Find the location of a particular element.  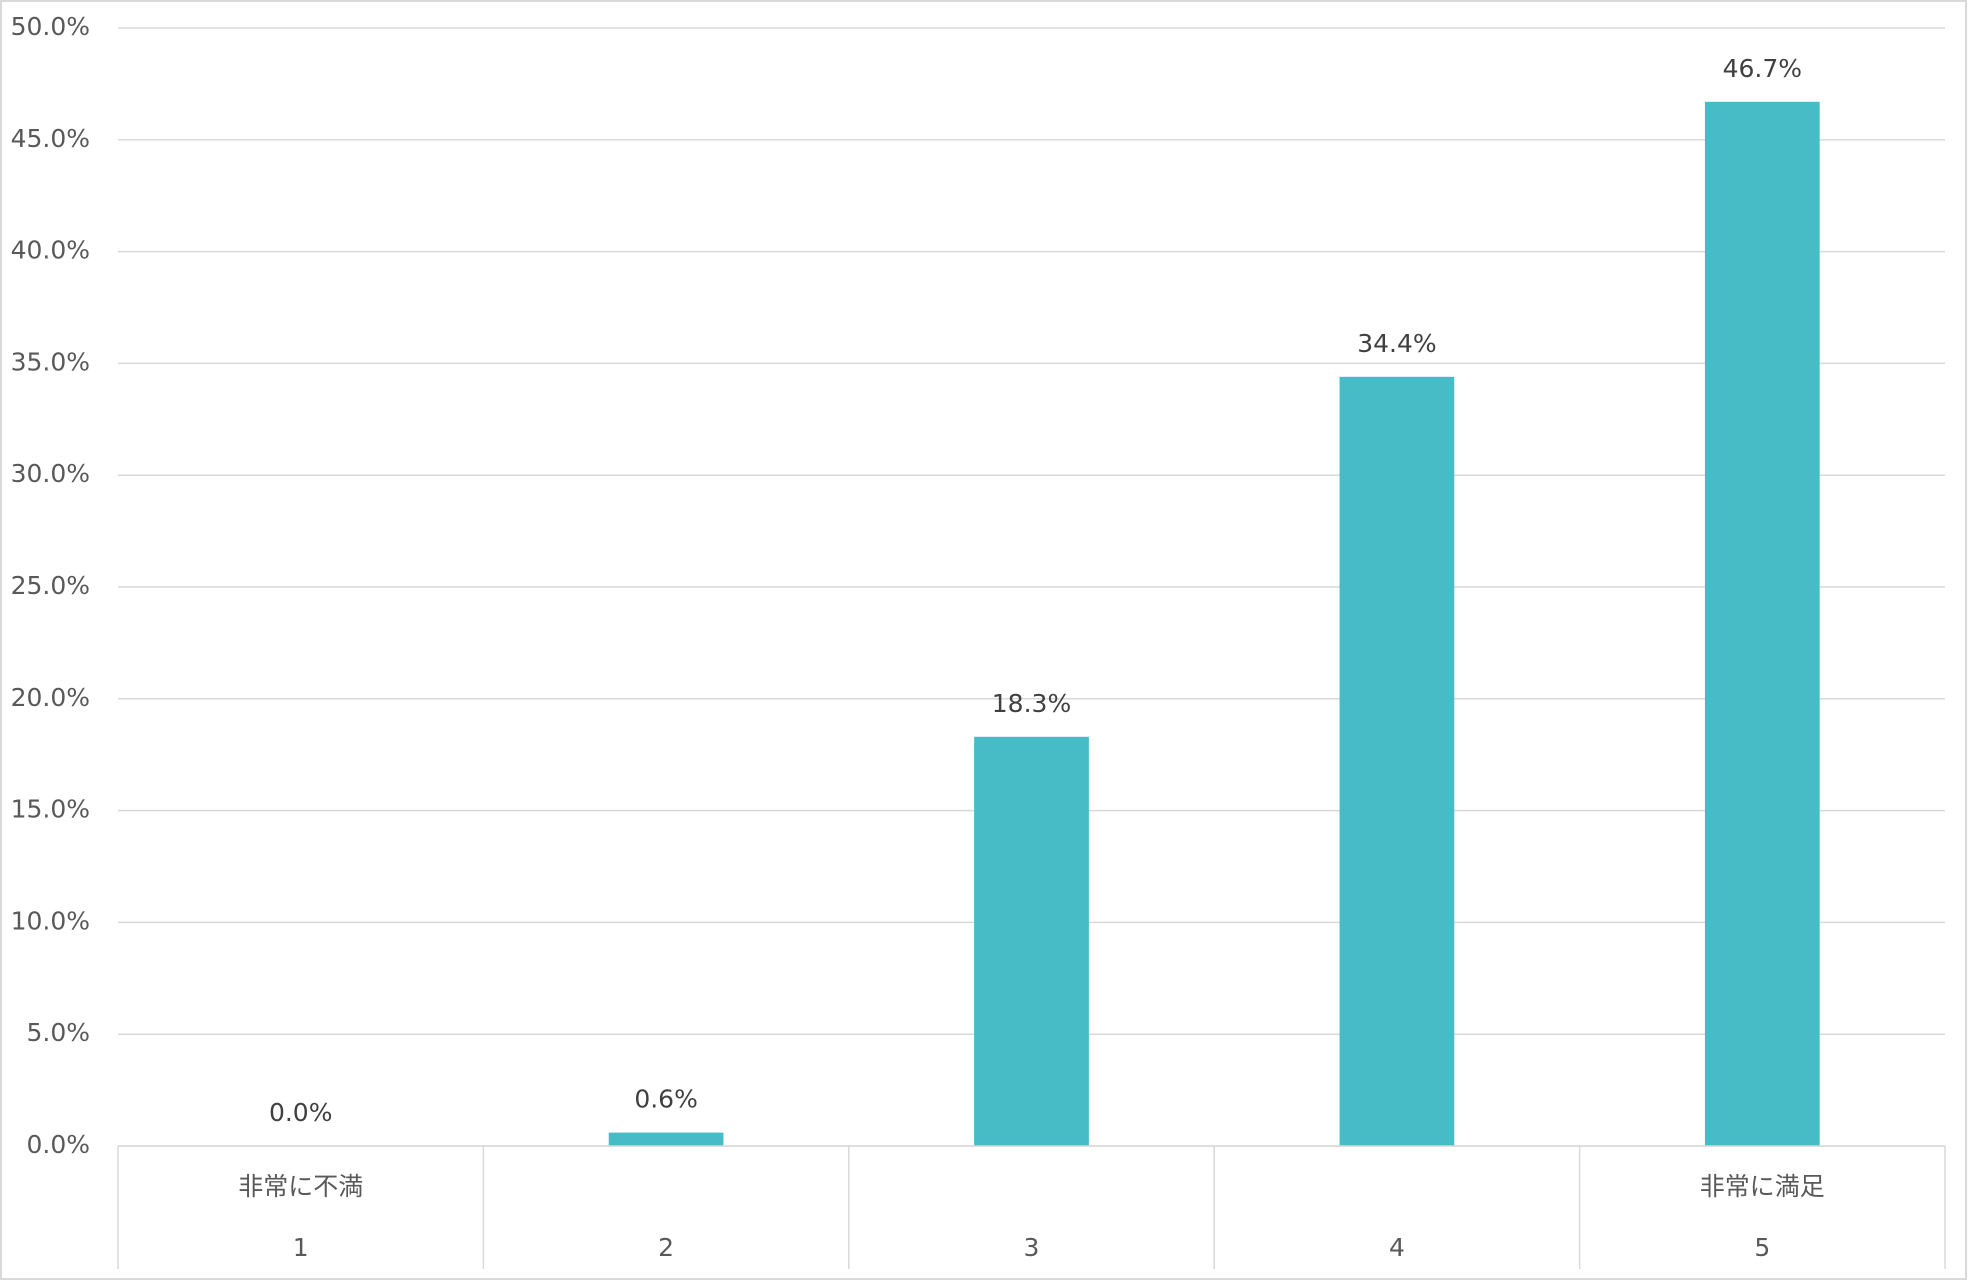

data-label: 18.3% is located at coordinates (1031, 703).